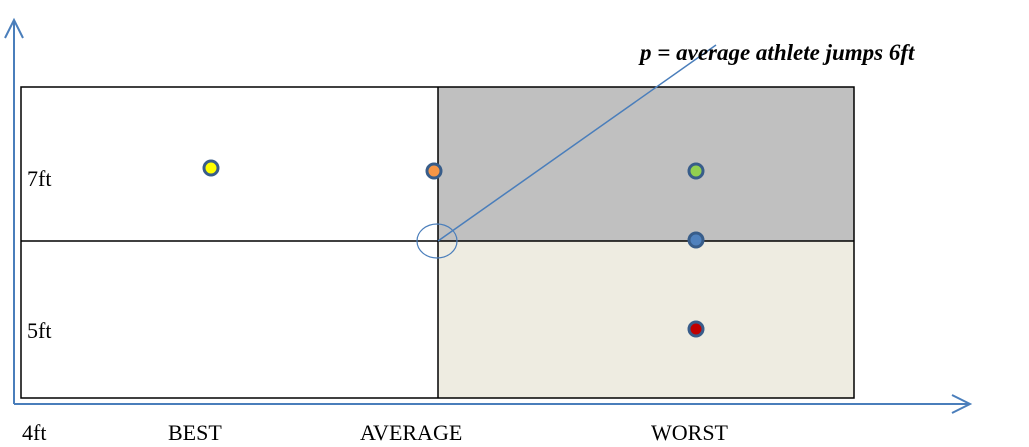 The image size is (1029, 447). I want to click on row-label-bottom: 5ft, so click(39, 330).